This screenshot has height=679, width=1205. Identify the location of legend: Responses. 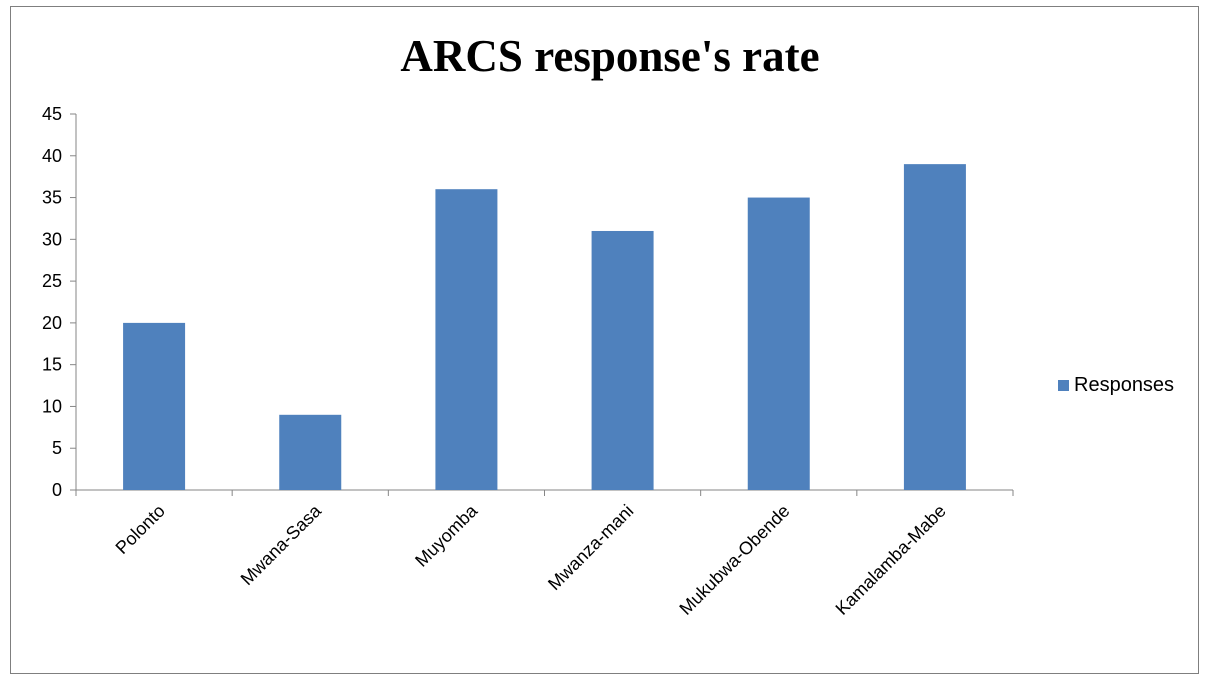
(1116, 385).